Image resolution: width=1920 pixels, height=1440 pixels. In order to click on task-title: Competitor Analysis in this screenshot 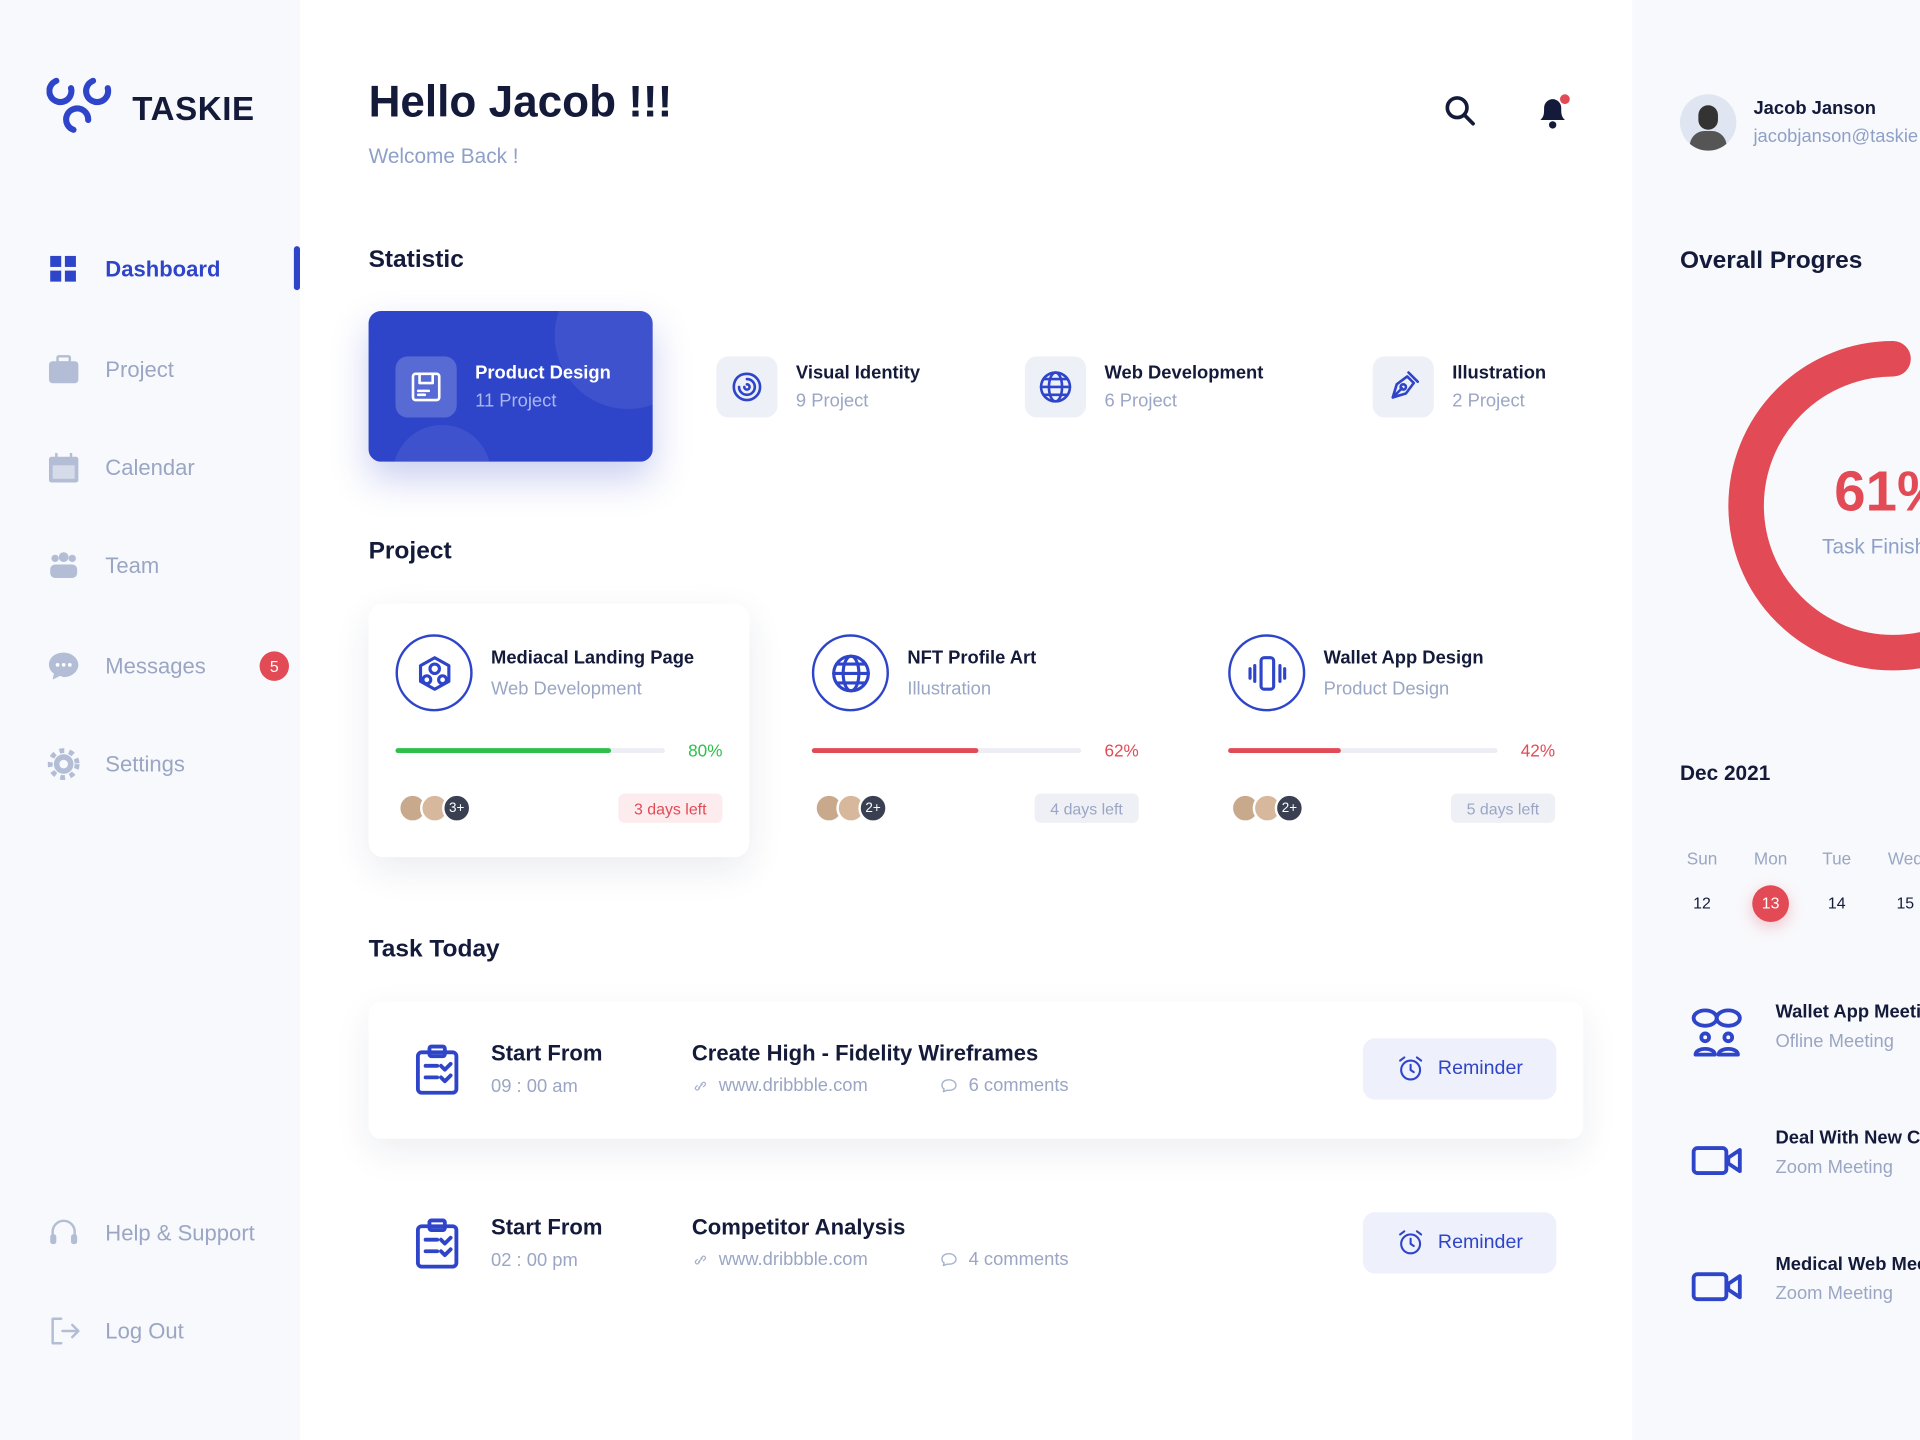, I will do `click(798, 1227)`.